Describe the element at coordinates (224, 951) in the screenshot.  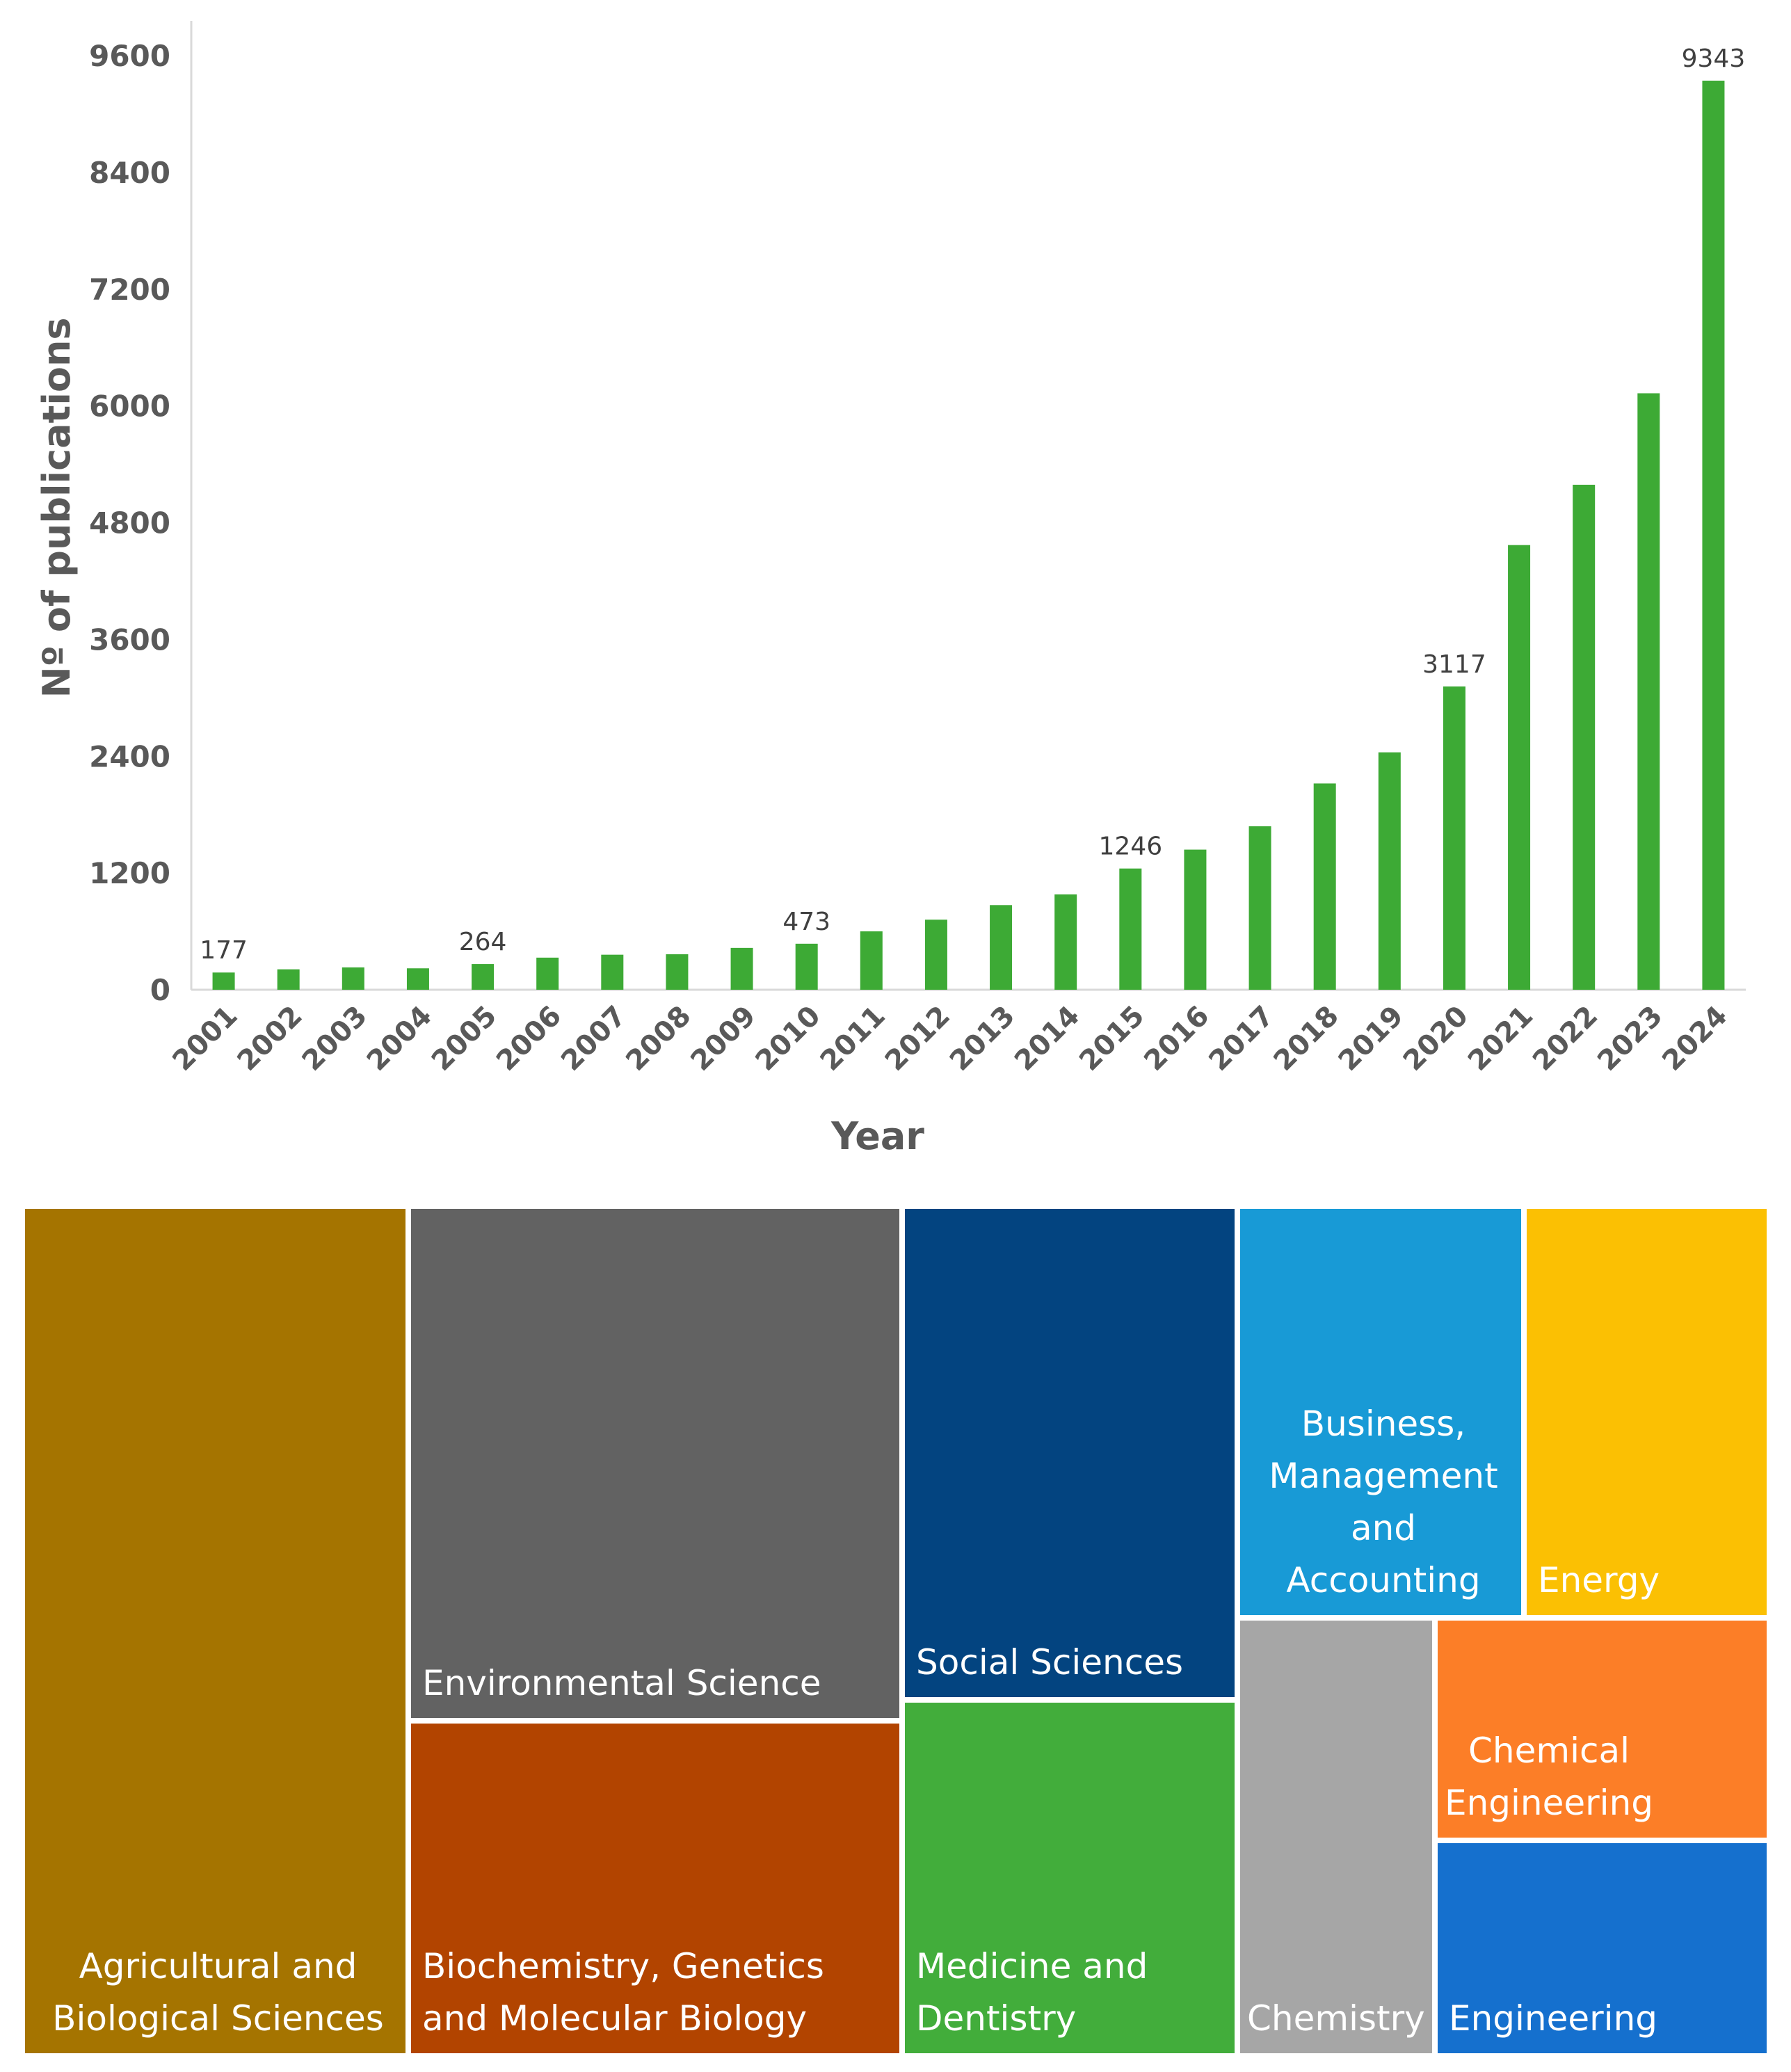
I see `data-label-2001: 177` at that location.